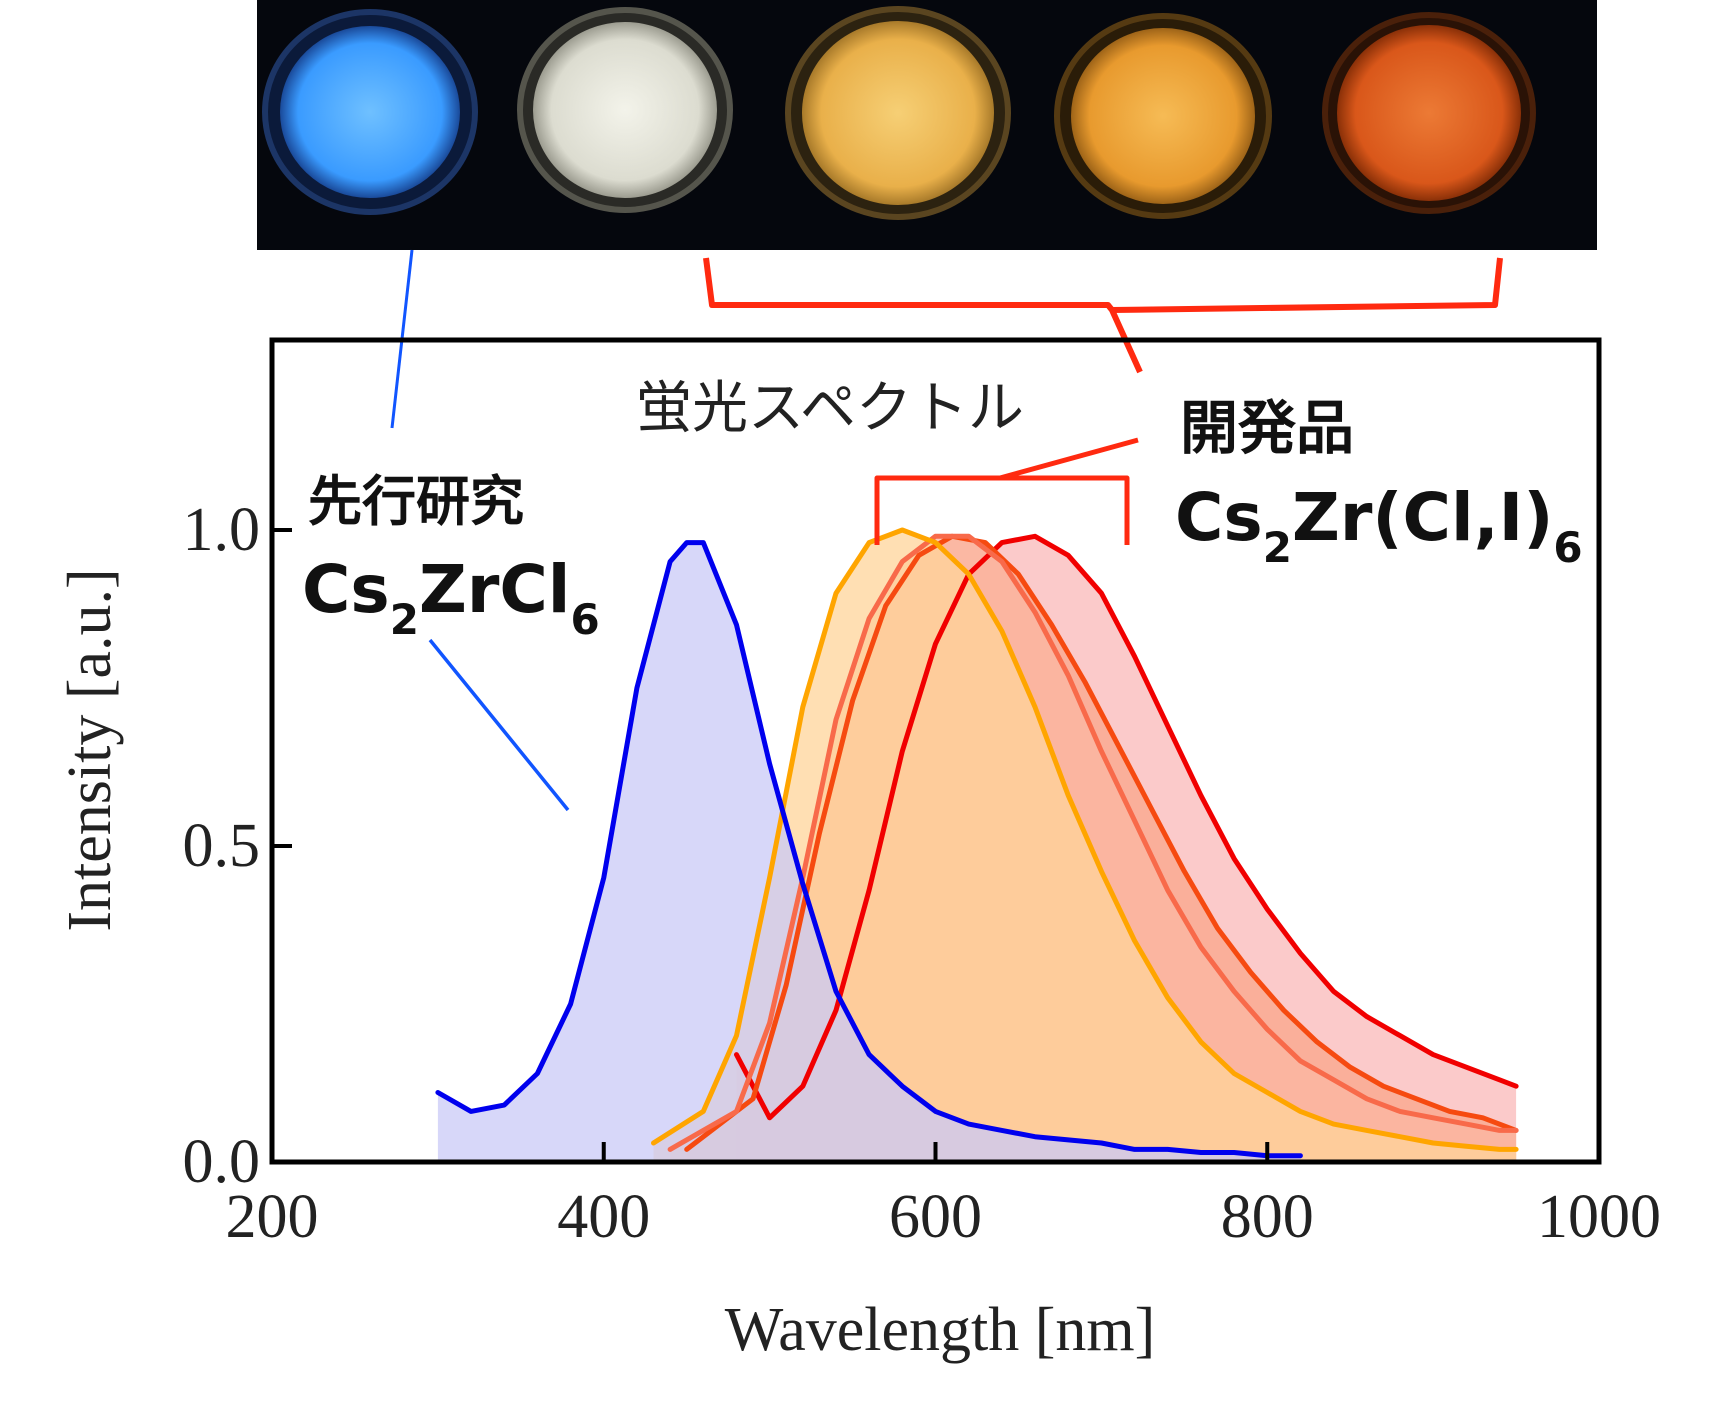 This screenshot has height=1405, width=1721. What do you see at coordinates (1267, 1217) in the screenshot?
I see `x-tick-label: 800` at bounding box center [1267, 1217].